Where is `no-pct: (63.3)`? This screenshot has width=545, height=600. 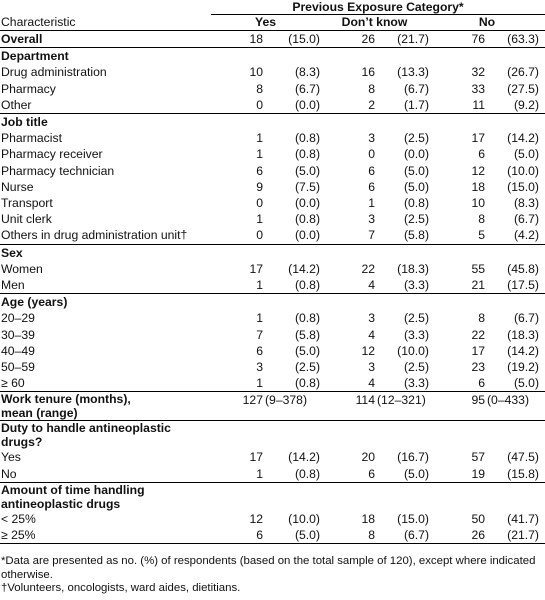 no-pct: (63.3) is located at coordinates (515, 38).